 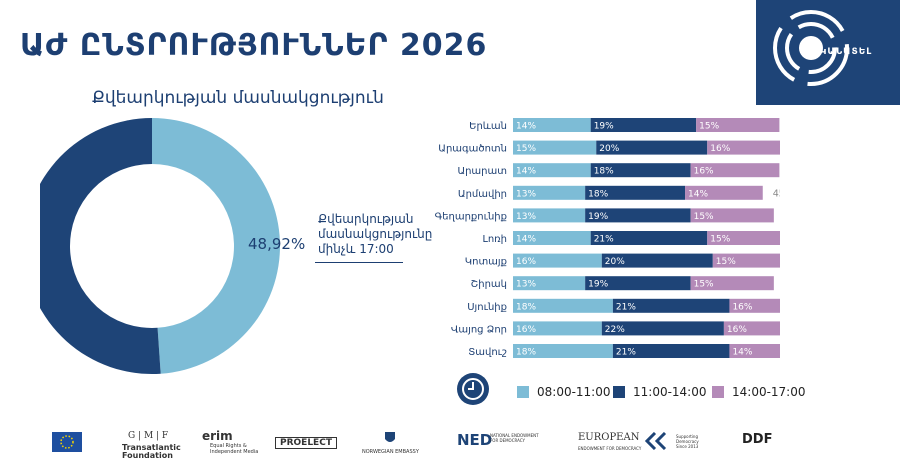 I want to click on turnout-donut, so click(x=160, y=246).